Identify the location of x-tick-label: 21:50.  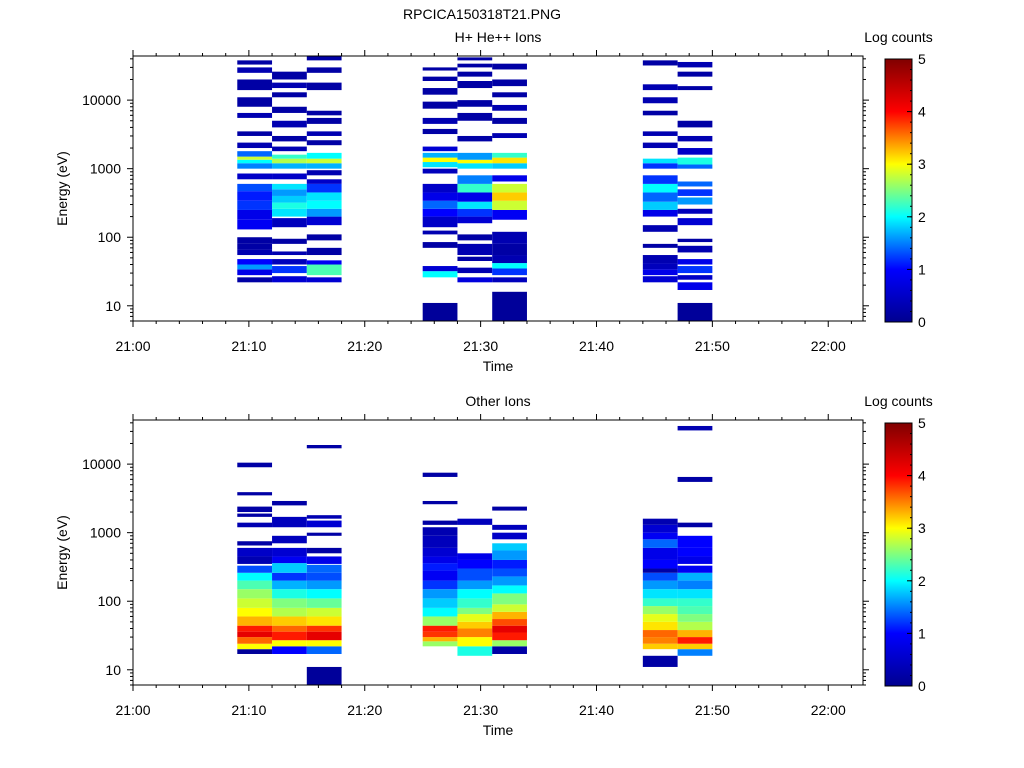
(712, 346).